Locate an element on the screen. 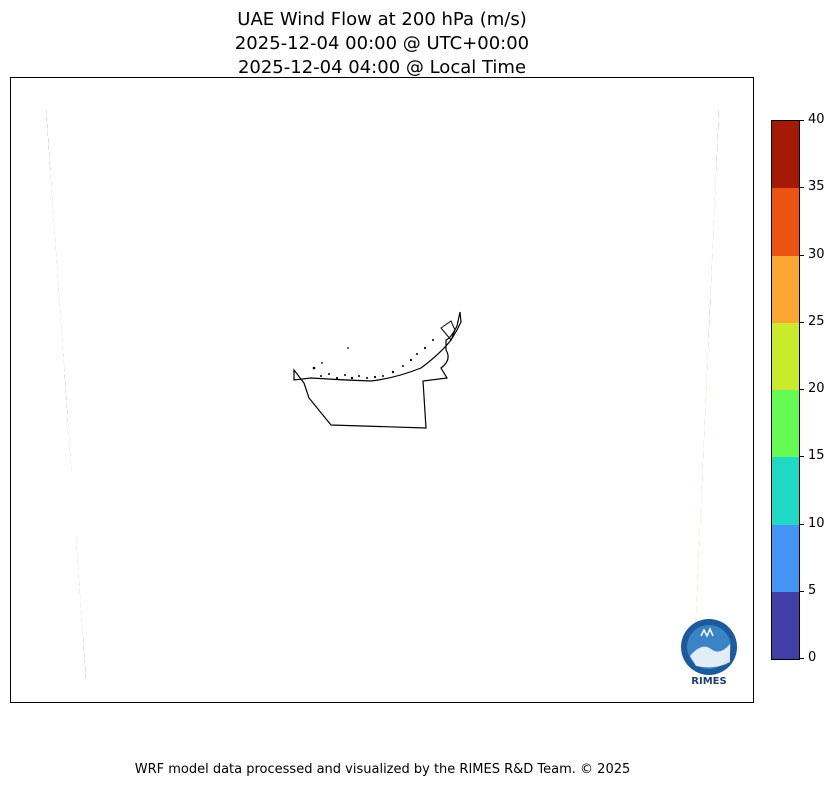 The width and height of the screenshot is (835, 788). colorbar is located at coordinates (785, 390).